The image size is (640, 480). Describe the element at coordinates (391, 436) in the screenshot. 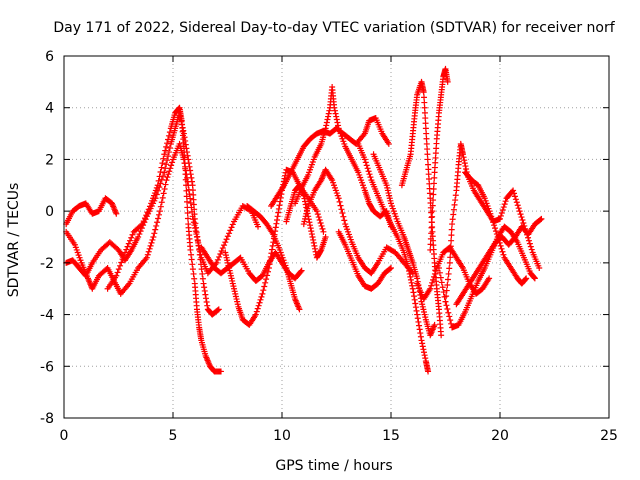

I see `x-tick-label: 15` at that location.